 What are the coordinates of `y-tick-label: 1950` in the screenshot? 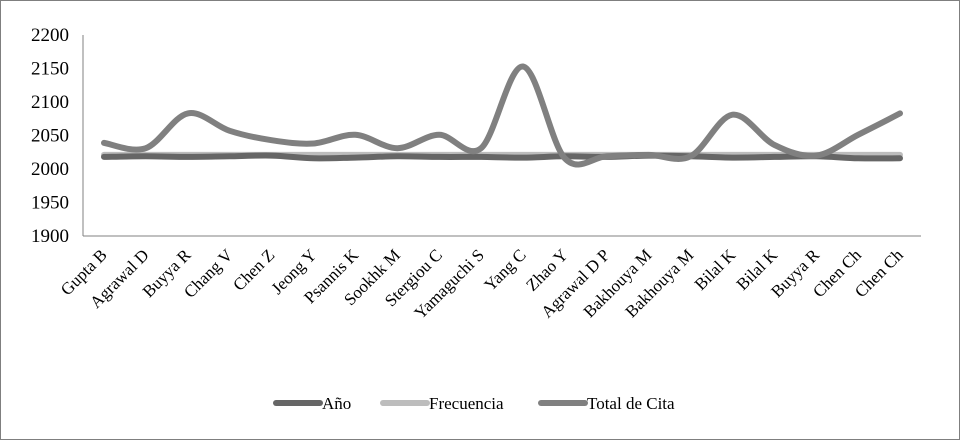 It's located at (50, 203).